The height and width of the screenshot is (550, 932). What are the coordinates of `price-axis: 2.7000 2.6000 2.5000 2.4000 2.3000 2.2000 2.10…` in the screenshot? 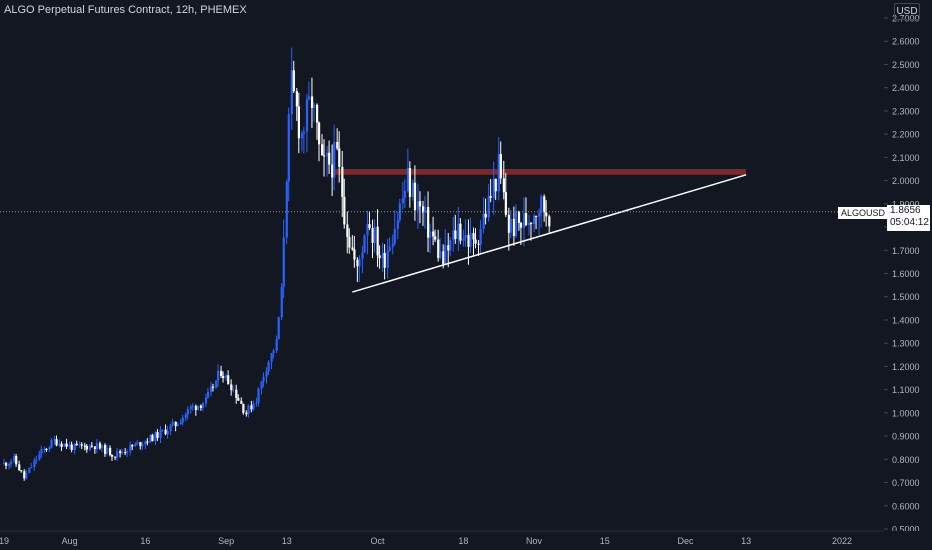 It's located at (908, 275).